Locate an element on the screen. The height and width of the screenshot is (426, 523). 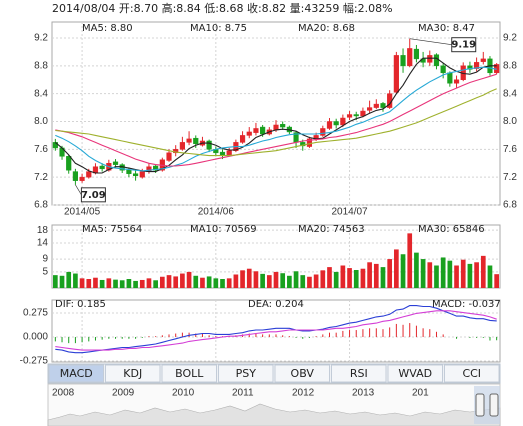
indicator-tab-label: WVAD is located at coordinates (415, 373).